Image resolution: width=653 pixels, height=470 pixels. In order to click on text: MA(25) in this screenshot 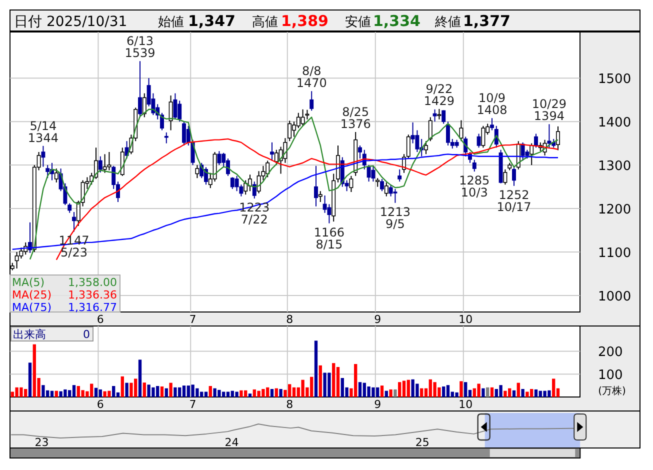, I will do `click(32, 295)`.